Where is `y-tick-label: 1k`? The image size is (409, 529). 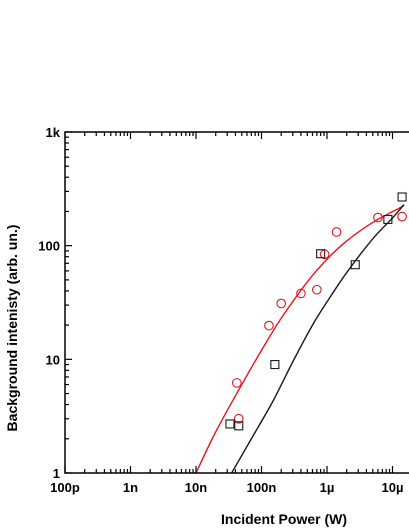
y-tick-label: 1k is located at coordinates (53, 132).